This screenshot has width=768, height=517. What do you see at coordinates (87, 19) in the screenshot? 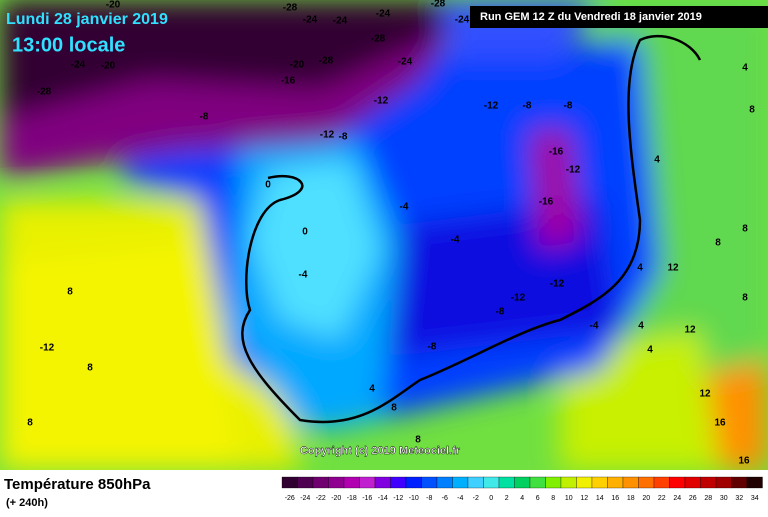
I see `forecast-date: Lundi 28 janvier 2019` at bounding box center [87, 19].